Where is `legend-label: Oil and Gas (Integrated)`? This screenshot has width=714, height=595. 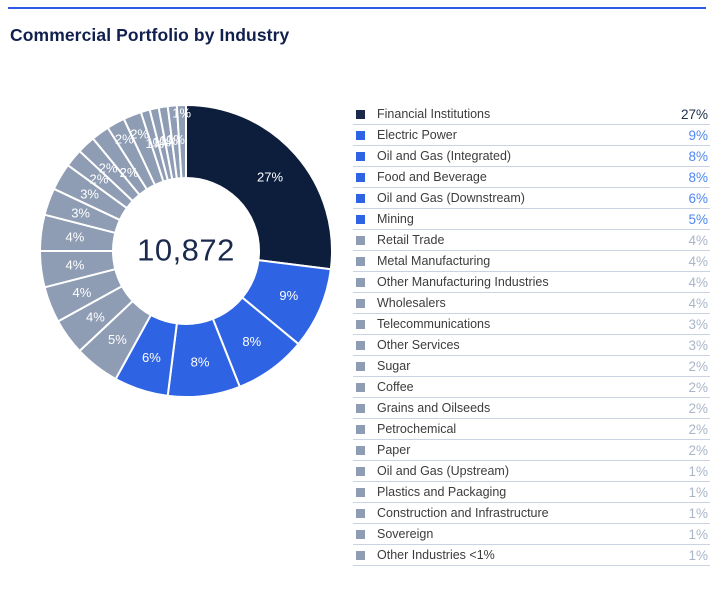 legend-label: Oil and Gas (Integrated) is located at coordinates (444, 156).